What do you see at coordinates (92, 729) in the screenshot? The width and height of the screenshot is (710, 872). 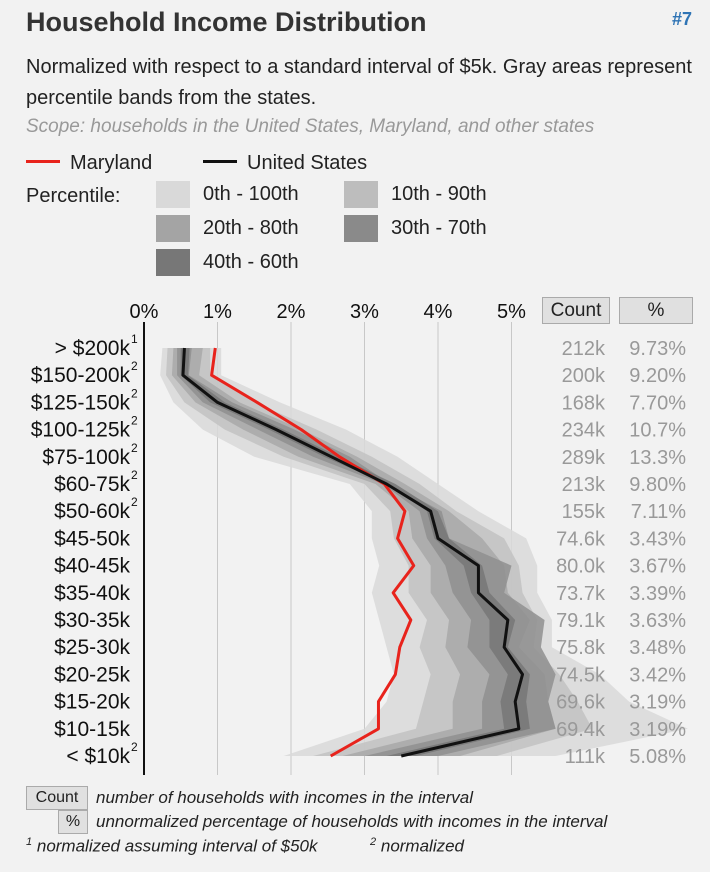 I see `category-label: $10-15k` at bounding box center [92, 729].